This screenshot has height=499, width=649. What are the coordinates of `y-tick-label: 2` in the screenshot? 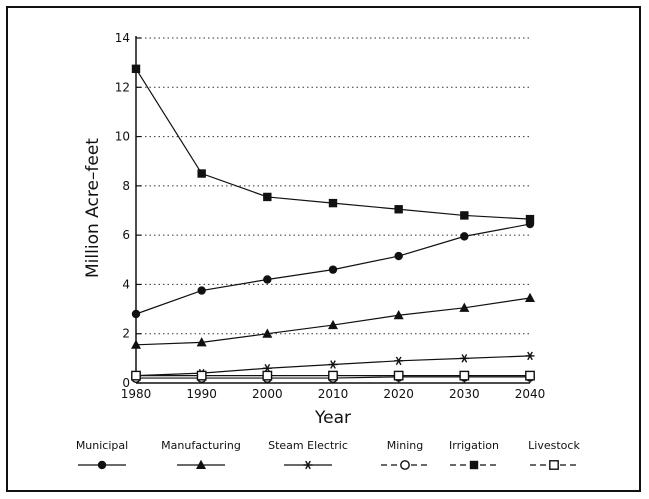 It's located at (126, 334).